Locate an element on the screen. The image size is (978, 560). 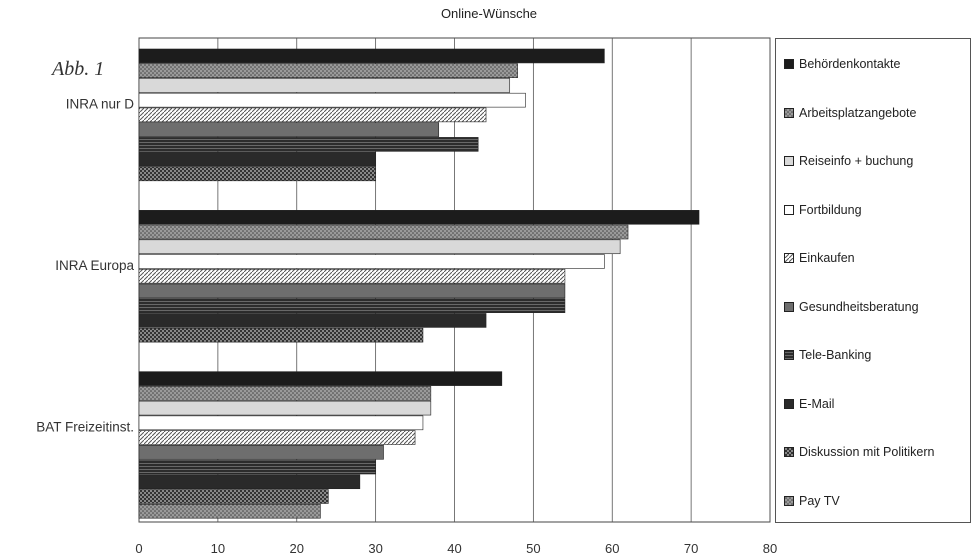
legend-label: Reiseinfo + buchung is located at coordinates (856, 161).